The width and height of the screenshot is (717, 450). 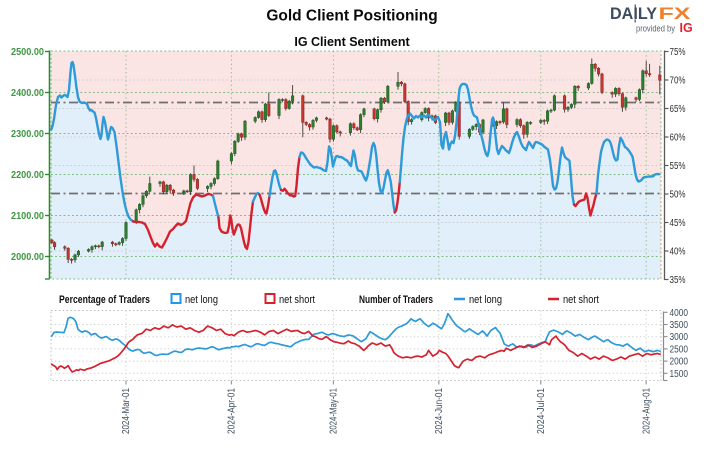 What do you see at coordinates (678, 52) in the screenshot?
I see `svg-text: 75%` at bounding box center [678, 52].